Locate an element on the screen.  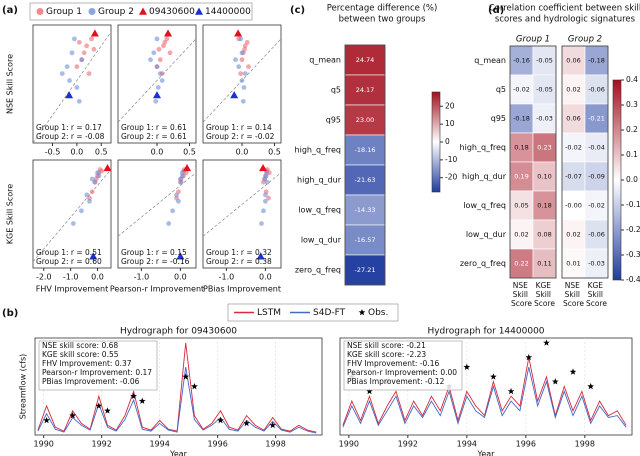
annotation: NSE skill score: 0.68 is located at coordinates (80, 345).